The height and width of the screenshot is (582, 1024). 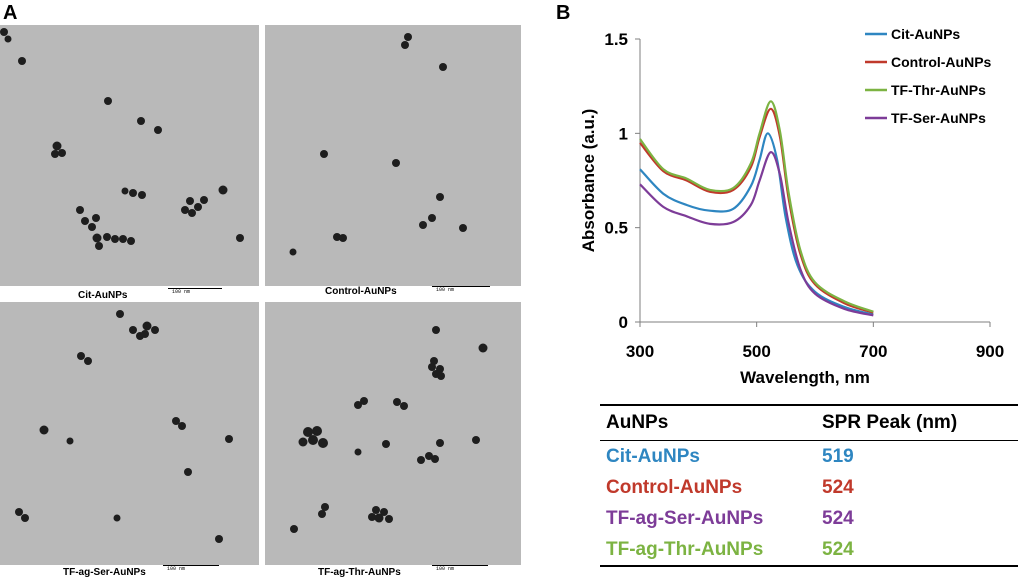 I want to click on x-tick-label: 300, so click(x=640, y=351).